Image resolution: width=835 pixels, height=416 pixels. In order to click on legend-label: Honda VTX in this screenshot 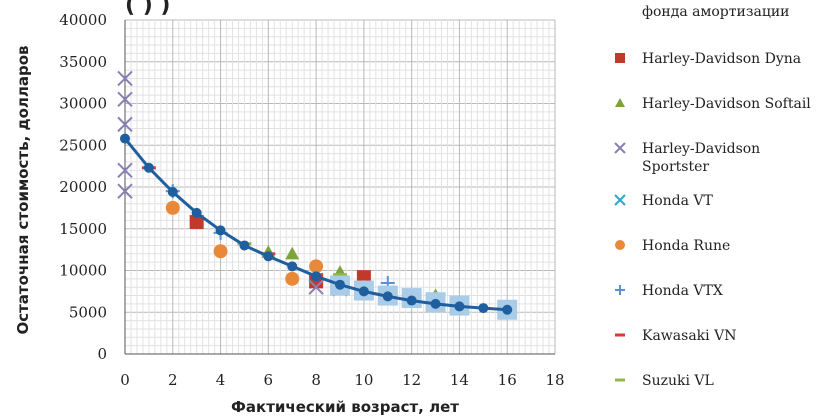, I will do `click(682, 291)`.